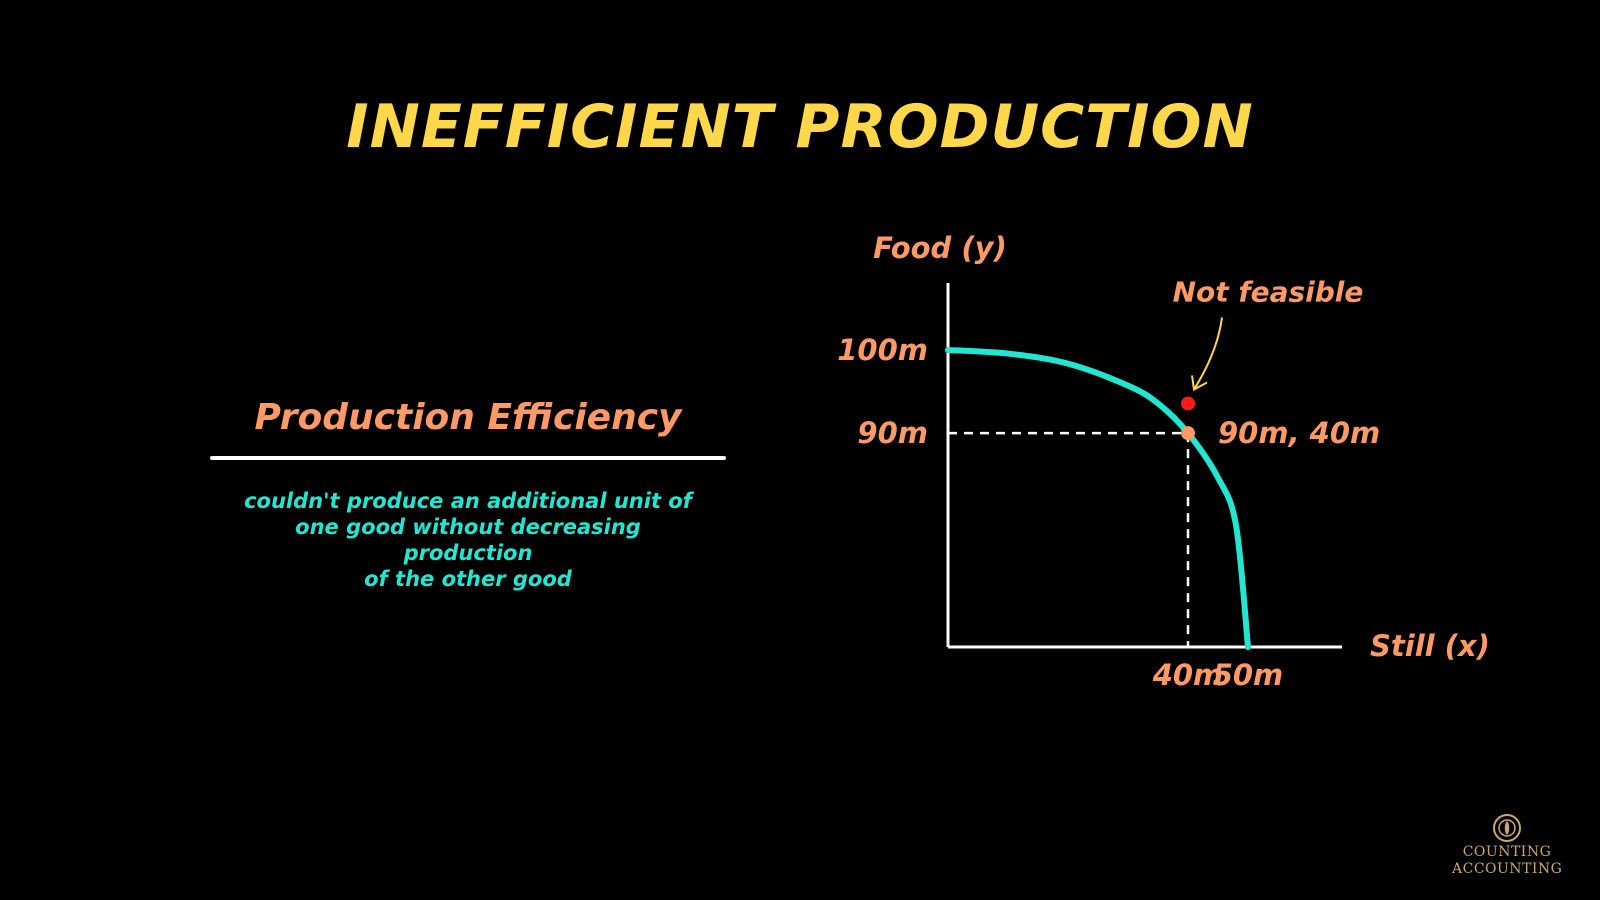 The height and width of the screenshot is (900, 1600). What do you see at coordinates (1507, 869) in the screenshot?
I see `logo-line-2: ACCOUNTING` at bounding box center [1507, 869].